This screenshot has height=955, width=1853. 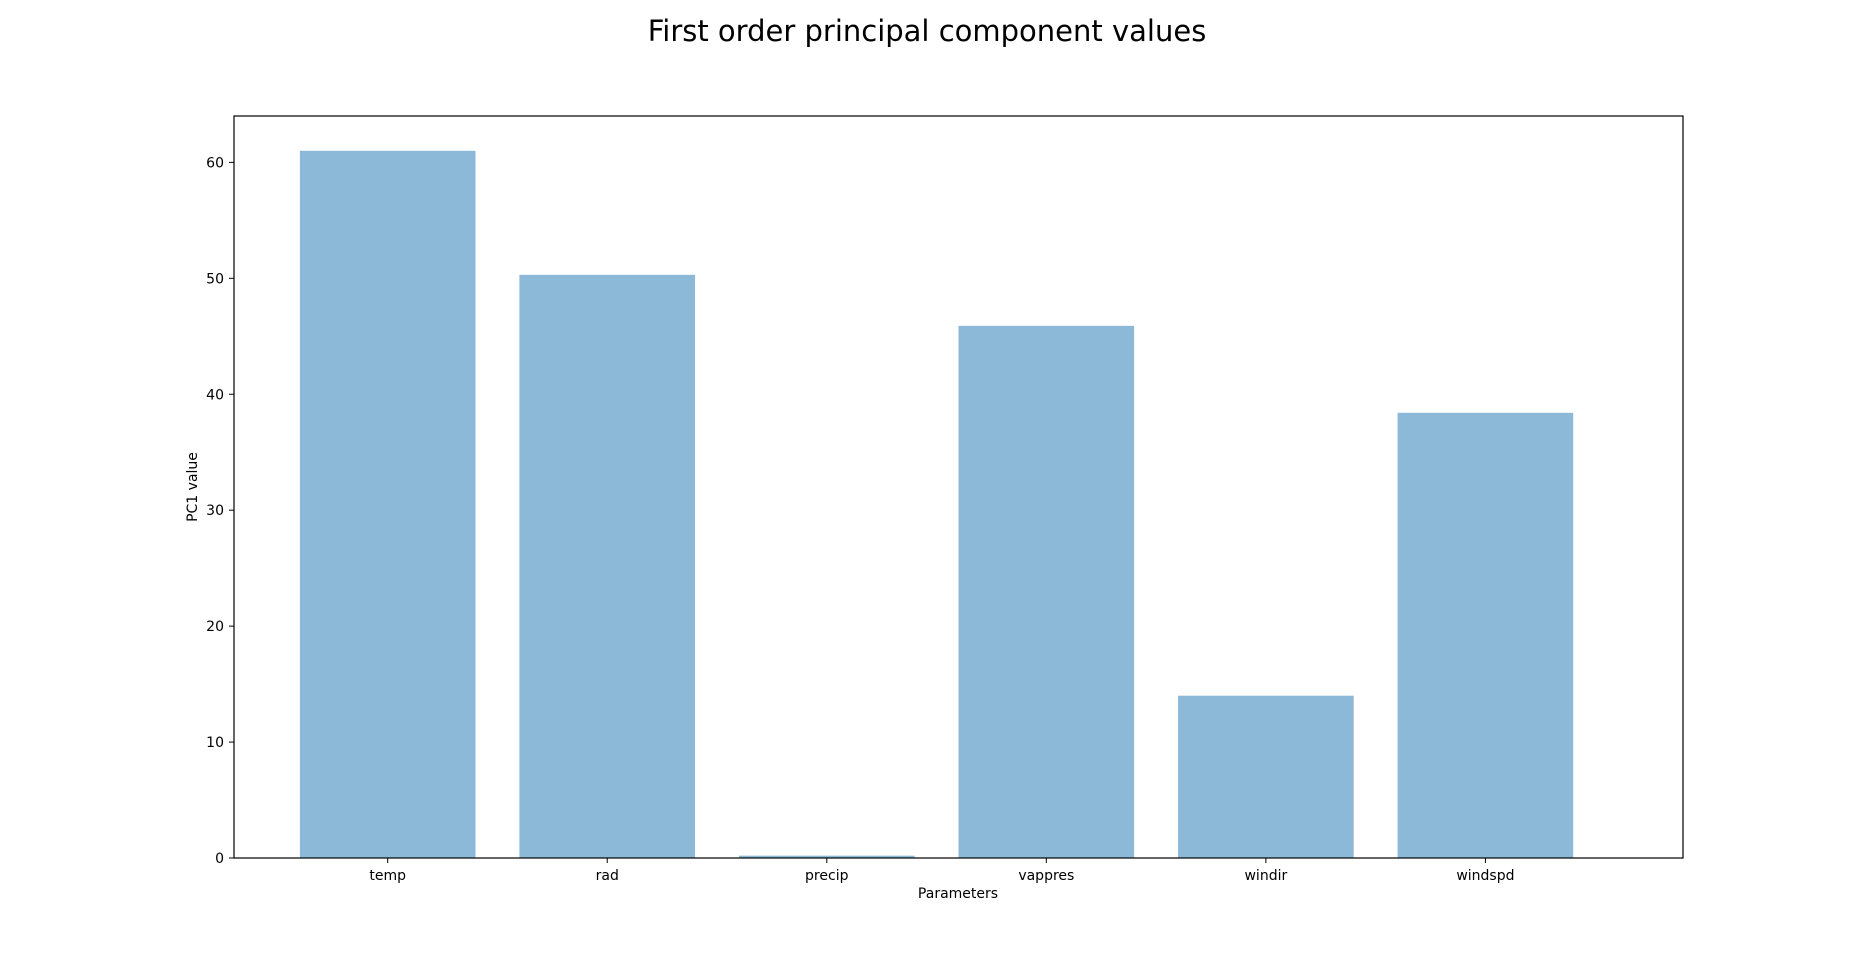 I want to click on x-axis-label: Parameters, so click(x=958, y=894).